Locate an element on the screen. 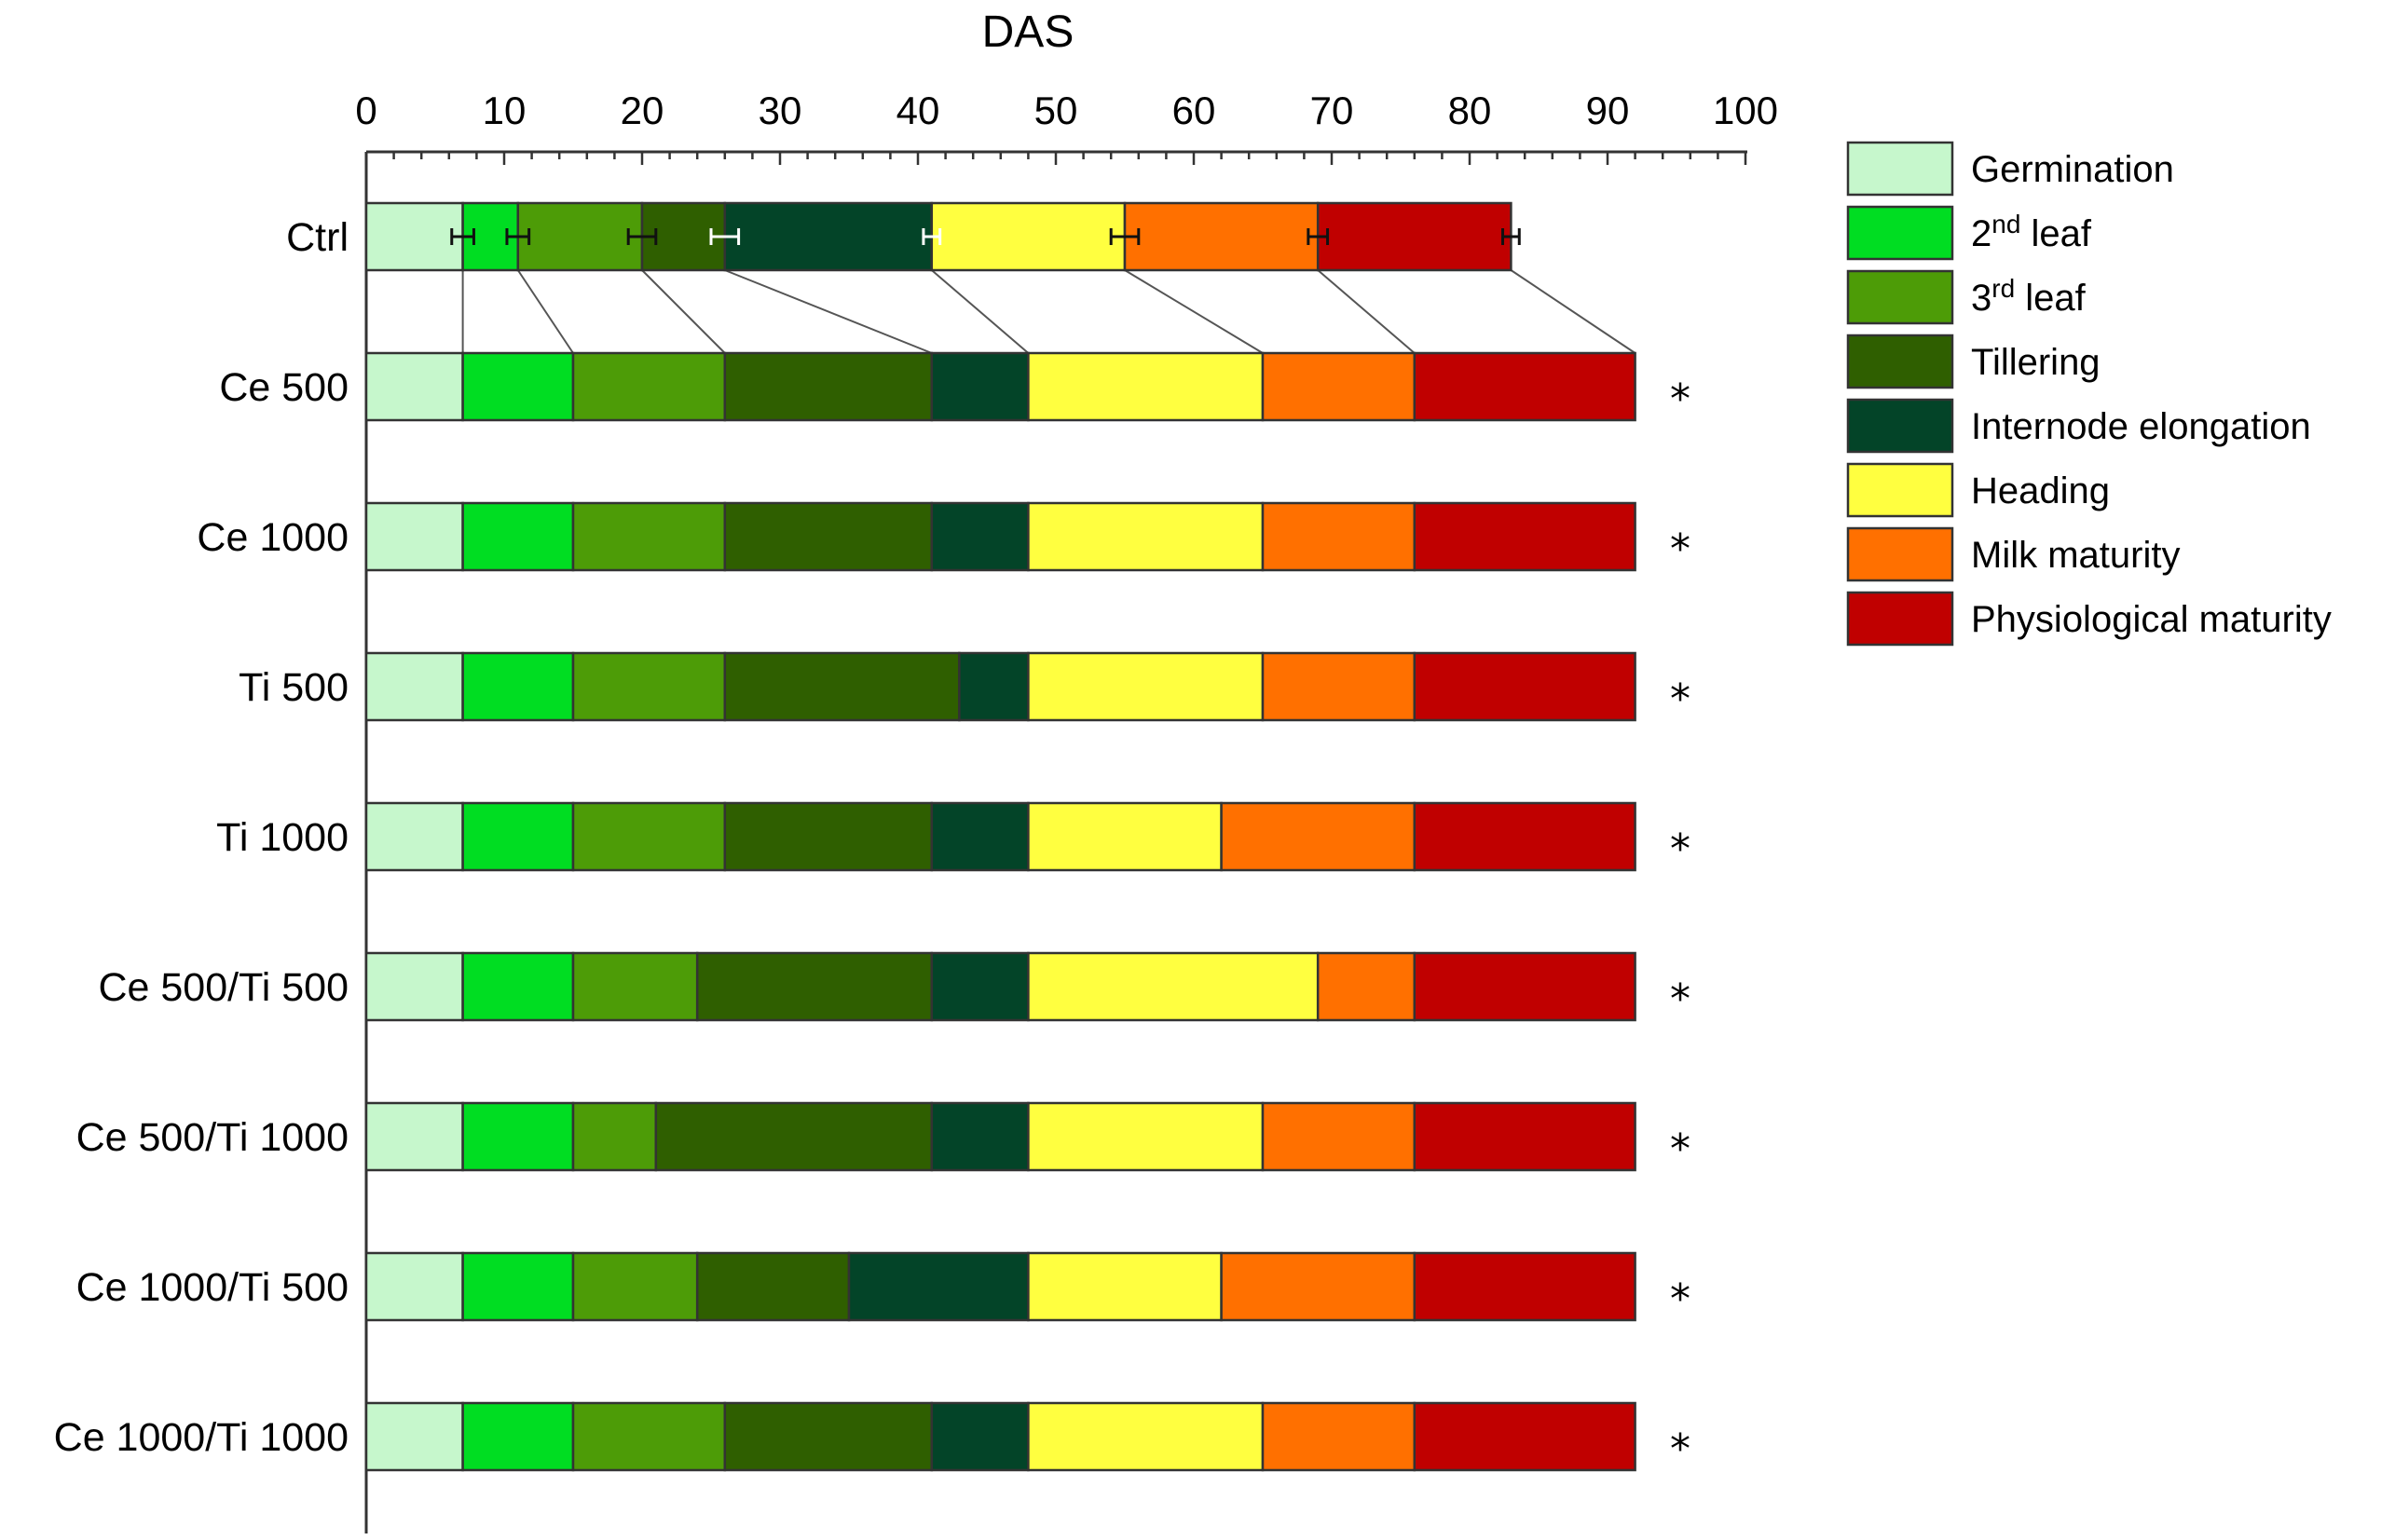 The image size is (2395, 1540). x-tick-label: 30 is located at coordinates (781, 110).